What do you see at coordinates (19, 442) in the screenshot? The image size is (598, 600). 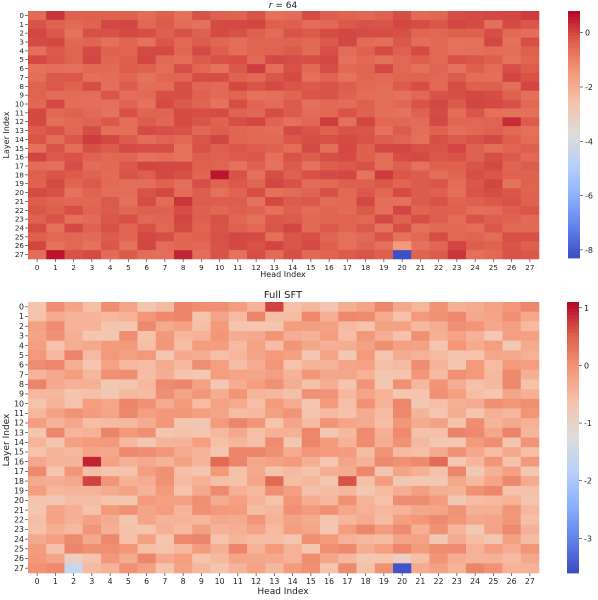 I see `y-tick-label: 14` at bounding box center [19, 442].